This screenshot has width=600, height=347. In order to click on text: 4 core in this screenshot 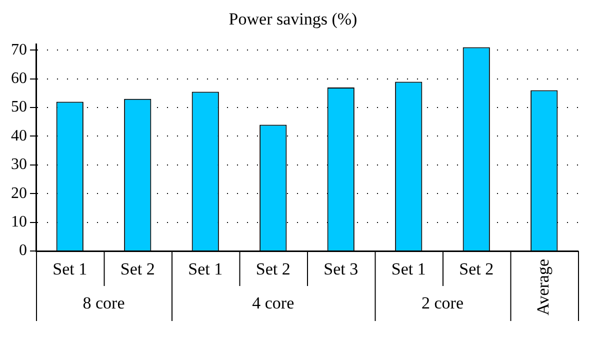, I will do `click(273, 302)`.